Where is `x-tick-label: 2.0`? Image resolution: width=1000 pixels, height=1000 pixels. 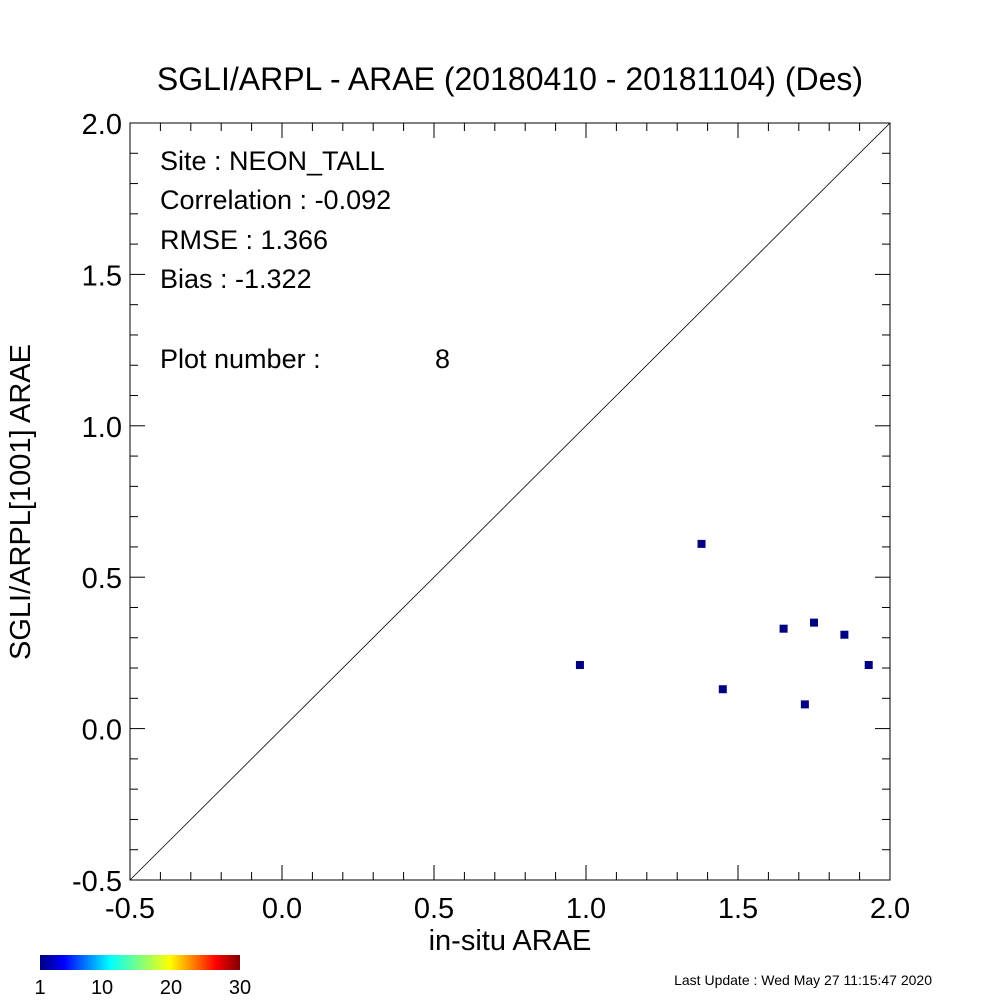 x-tick-label: 2.0 is located at coordinates (890, 909).